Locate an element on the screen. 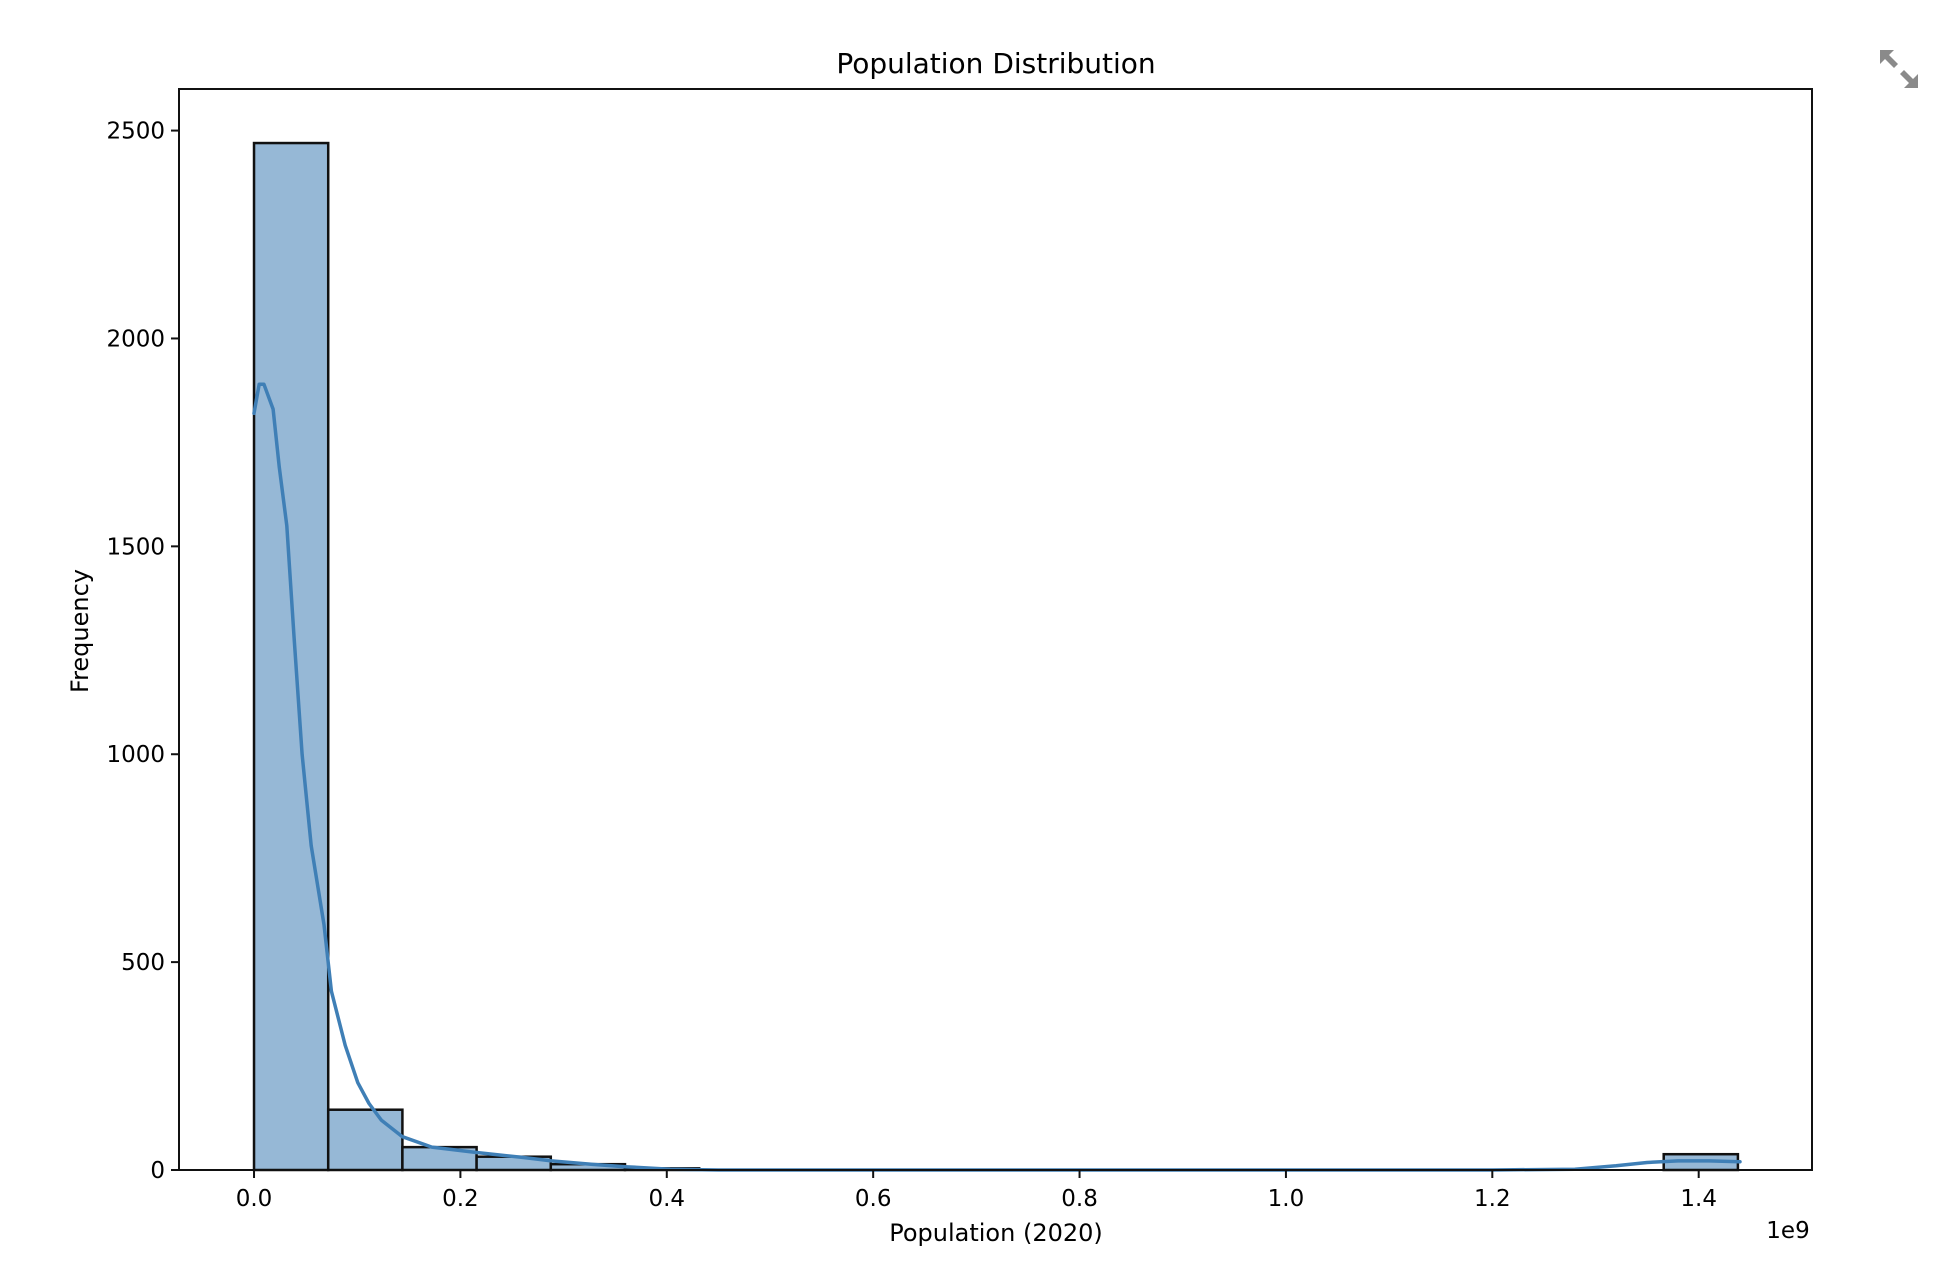 This screenshot has height=1286, width=1936. y-tick-label: 1000 is located at coordinates (135, 755).